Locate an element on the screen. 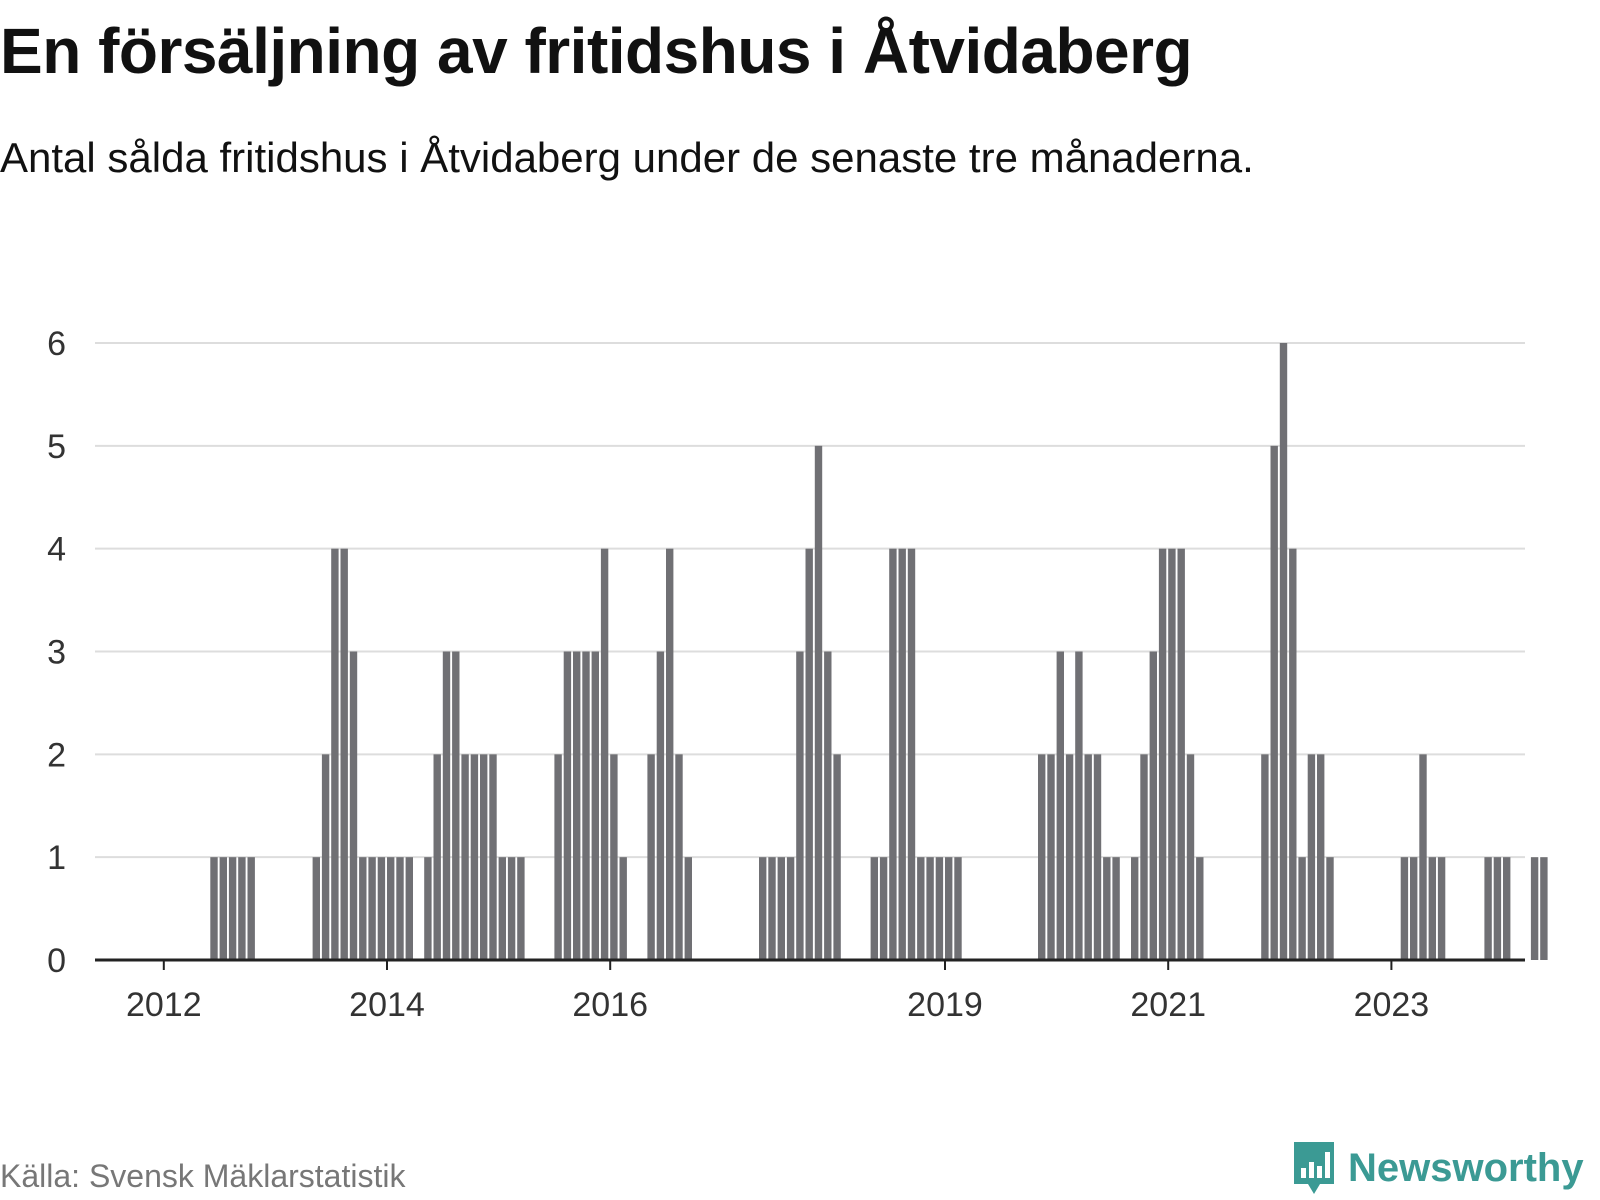  x-tick-label: 2012 is located at coordinates (164, 1005).